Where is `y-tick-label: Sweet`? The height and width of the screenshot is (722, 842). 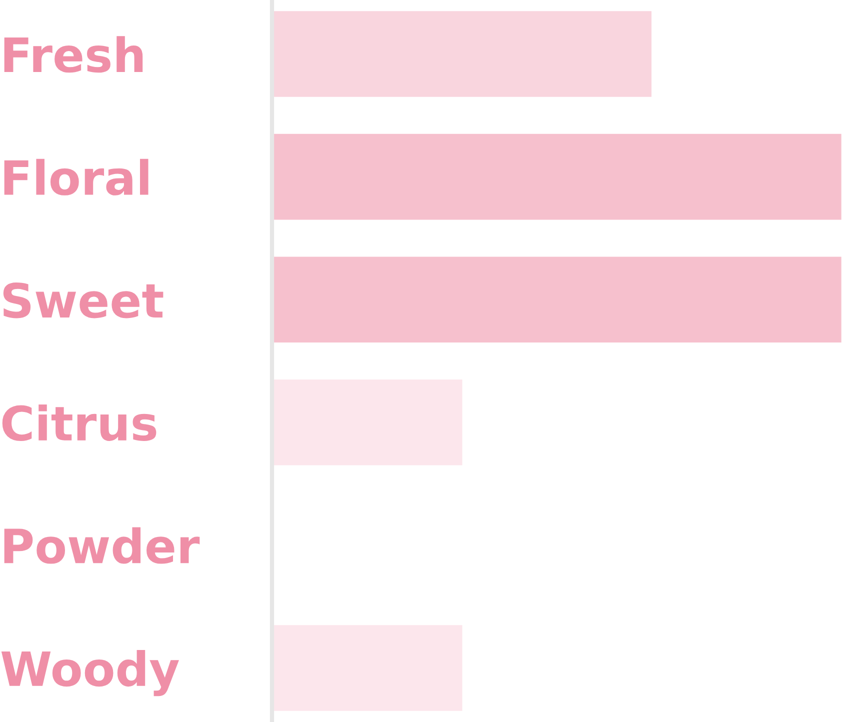
y-tick-label: Sweet is located at coordinates (83, 300).